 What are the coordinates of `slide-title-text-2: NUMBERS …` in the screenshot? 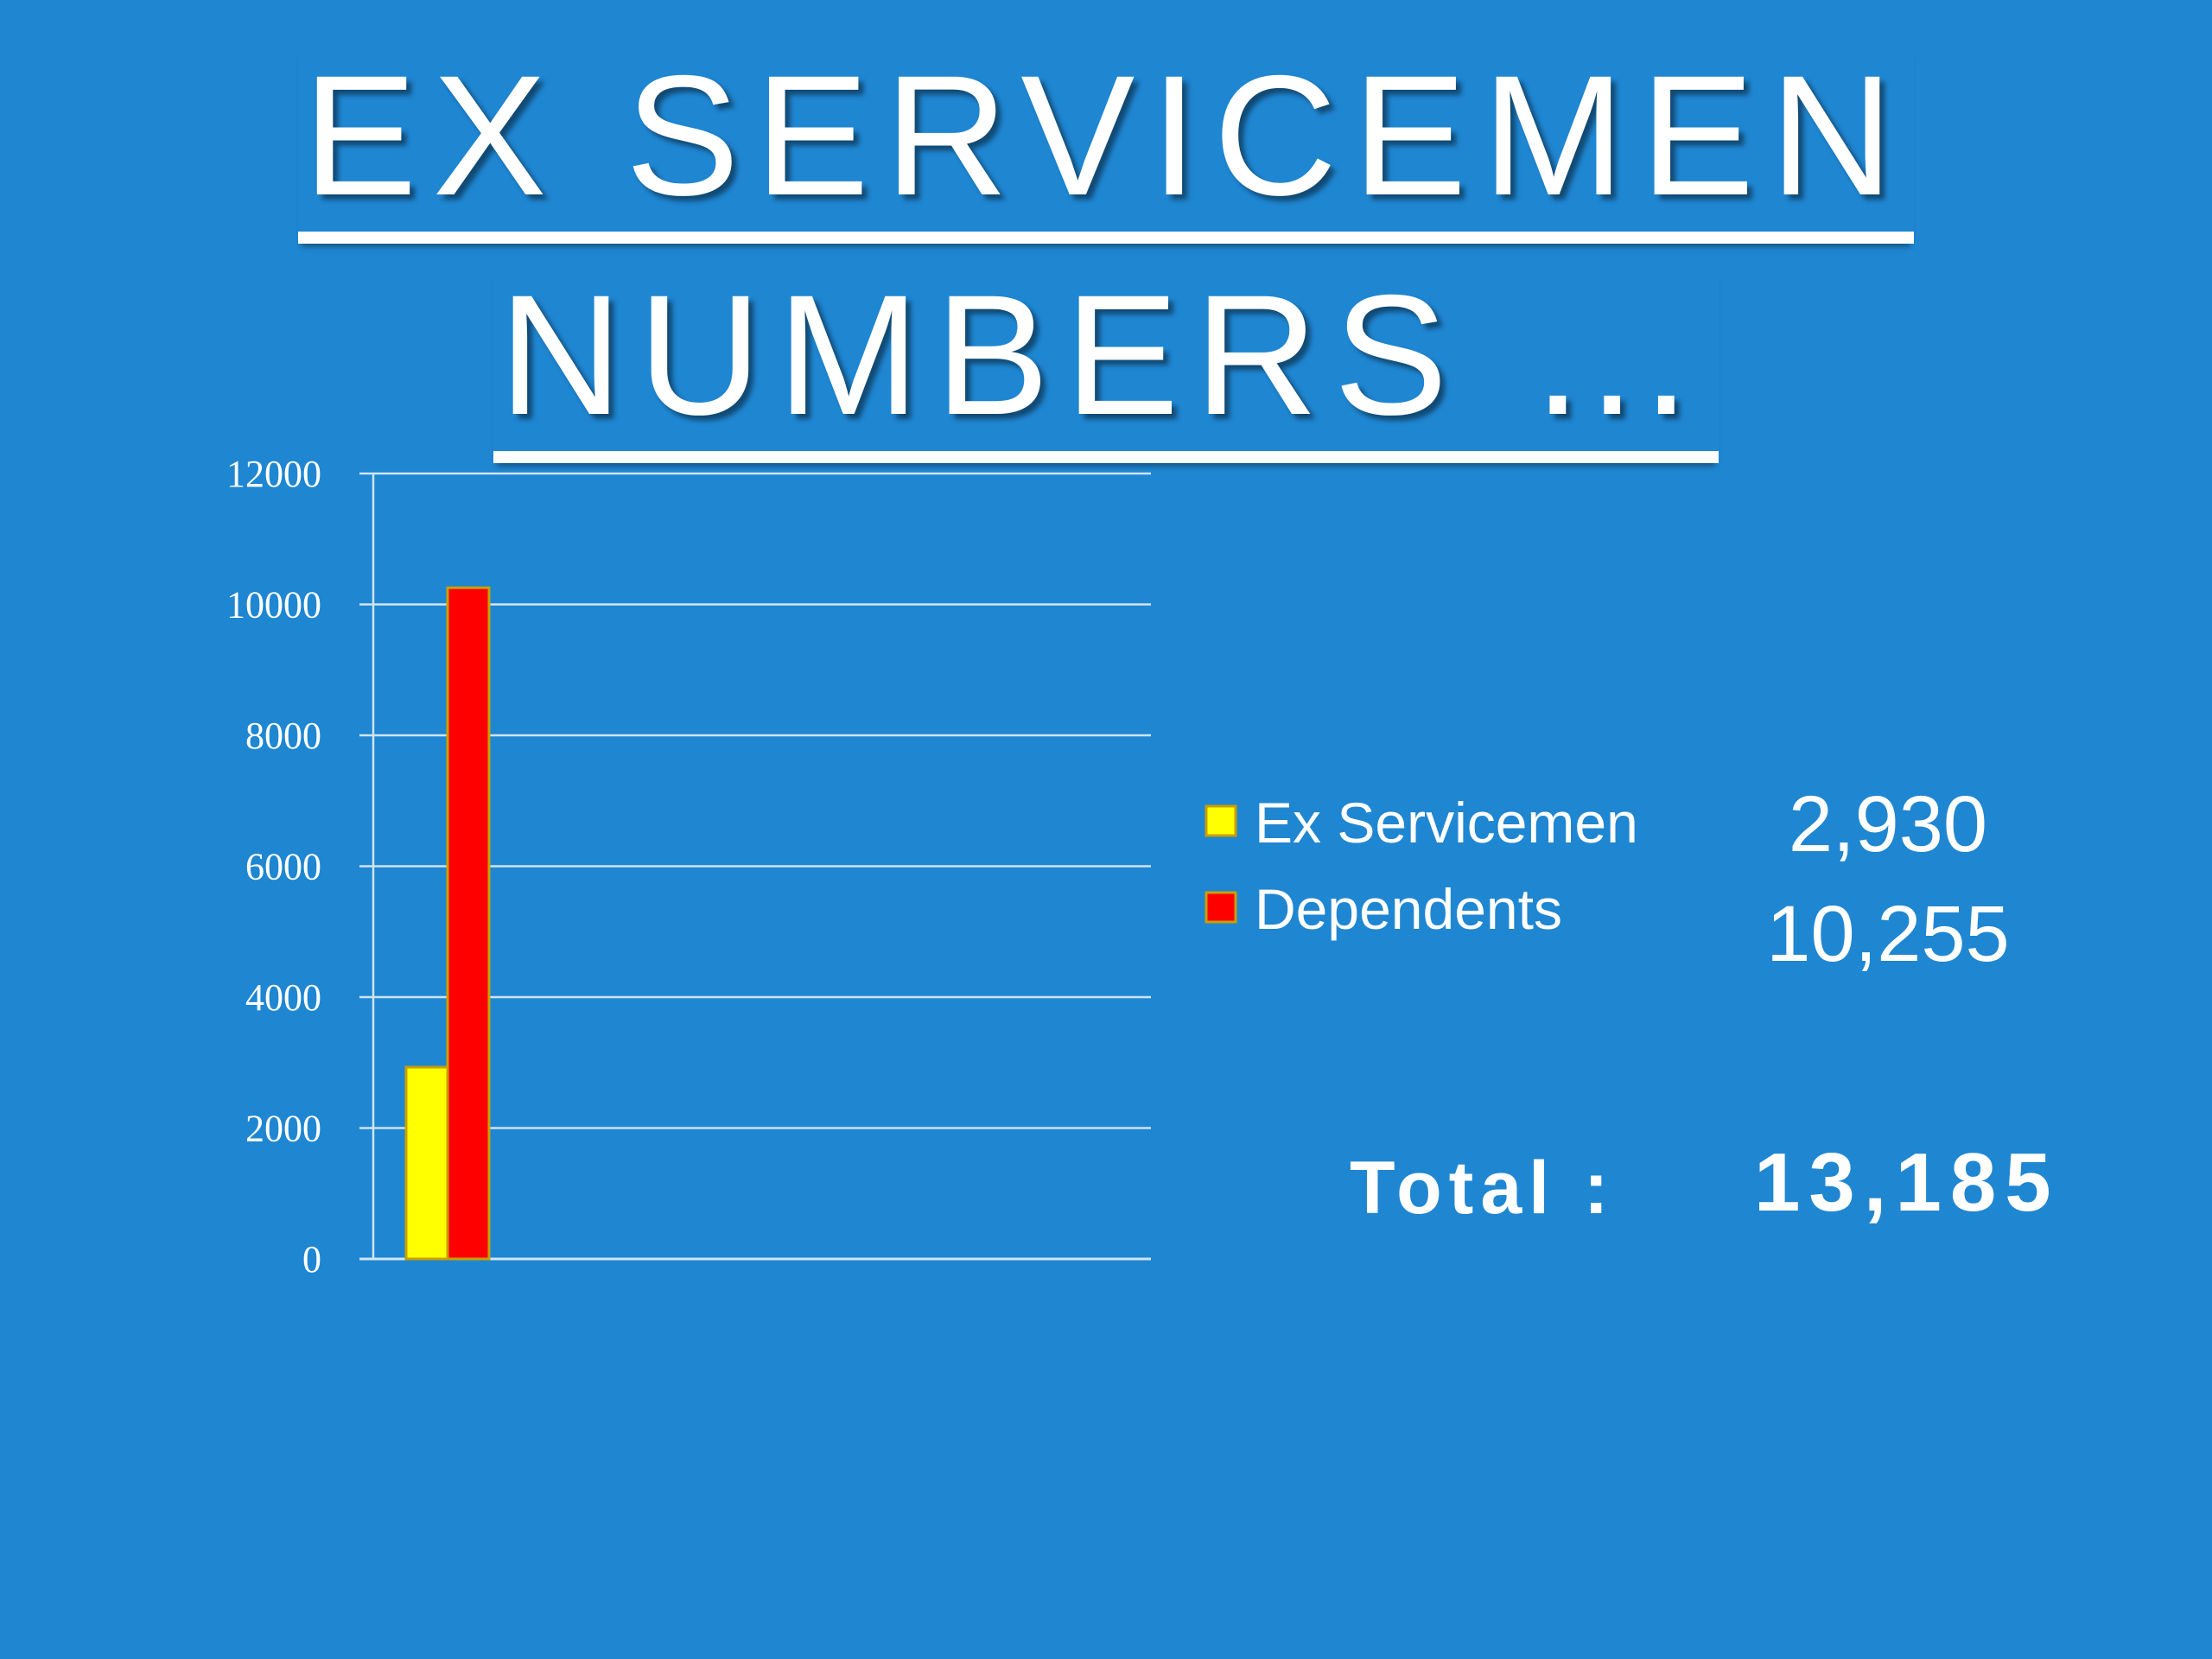 It's located at (1106, 366).